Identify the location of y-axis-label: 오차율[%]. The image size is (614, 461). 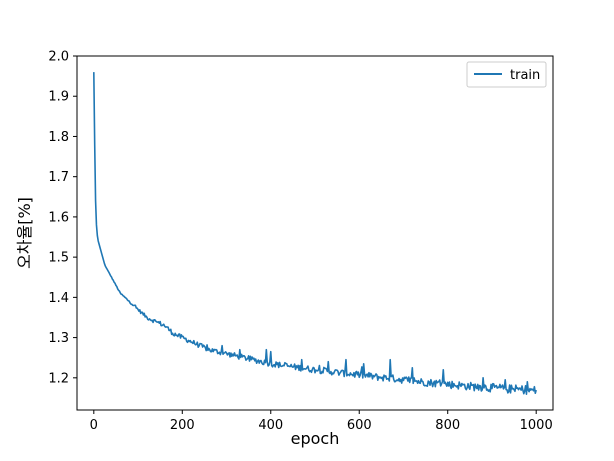
(24, 233).